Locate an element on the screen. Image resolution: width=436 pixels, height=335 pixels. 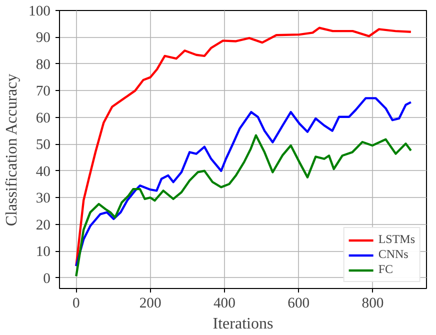
y-tick-label: 50 is located at coordinates (43, 145).